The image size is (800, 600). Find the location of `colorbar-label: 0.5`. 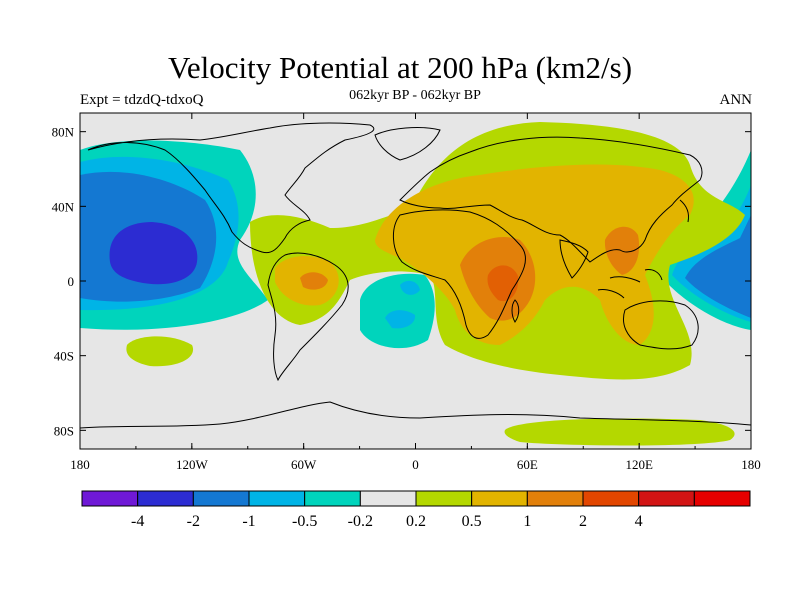

colorbar-label: 0.5 is located at coordinates (472, 521).